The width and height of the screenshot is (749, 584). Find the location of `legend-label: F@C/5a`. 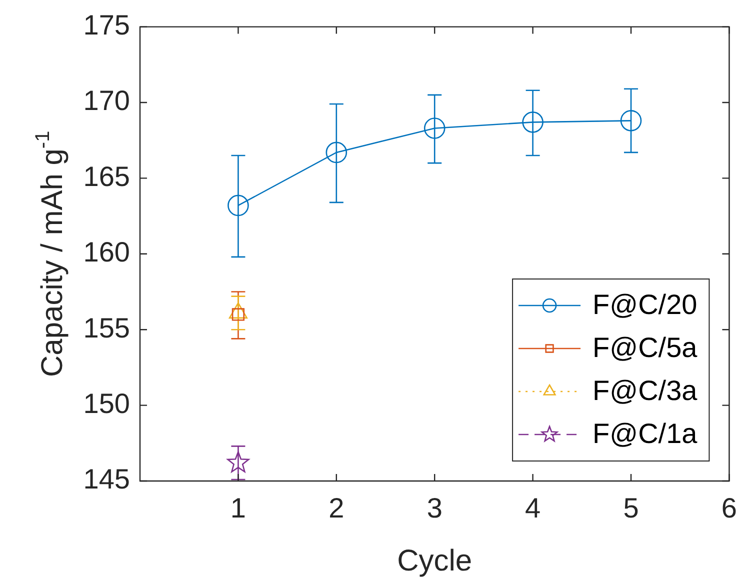

legend-label: F@C/5a is located at coordinates (645, 348).